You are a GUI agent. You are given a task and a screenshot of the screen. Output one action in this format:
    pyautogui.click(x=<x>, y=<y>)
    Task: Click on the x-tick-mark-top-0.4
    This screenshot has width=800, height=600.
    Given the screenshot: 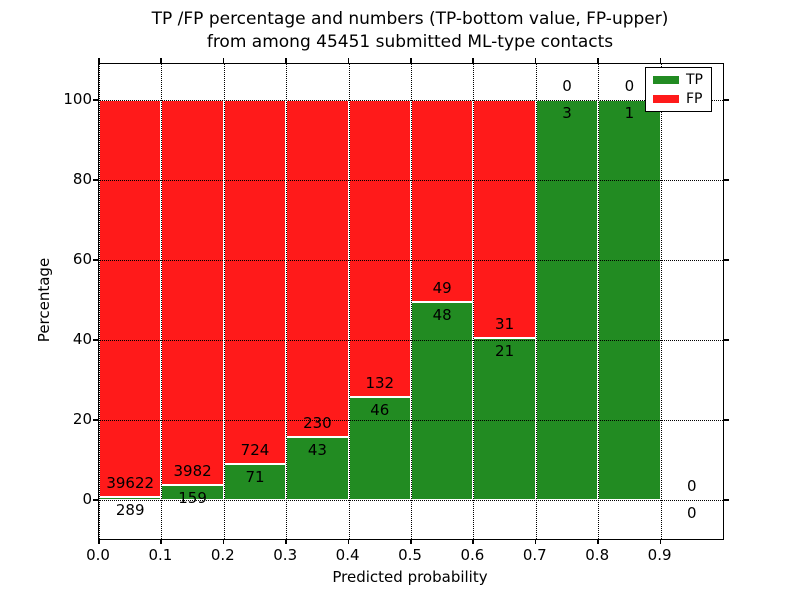 What is the action you would take?
    pyautogui.click(x=348, y=60)
    